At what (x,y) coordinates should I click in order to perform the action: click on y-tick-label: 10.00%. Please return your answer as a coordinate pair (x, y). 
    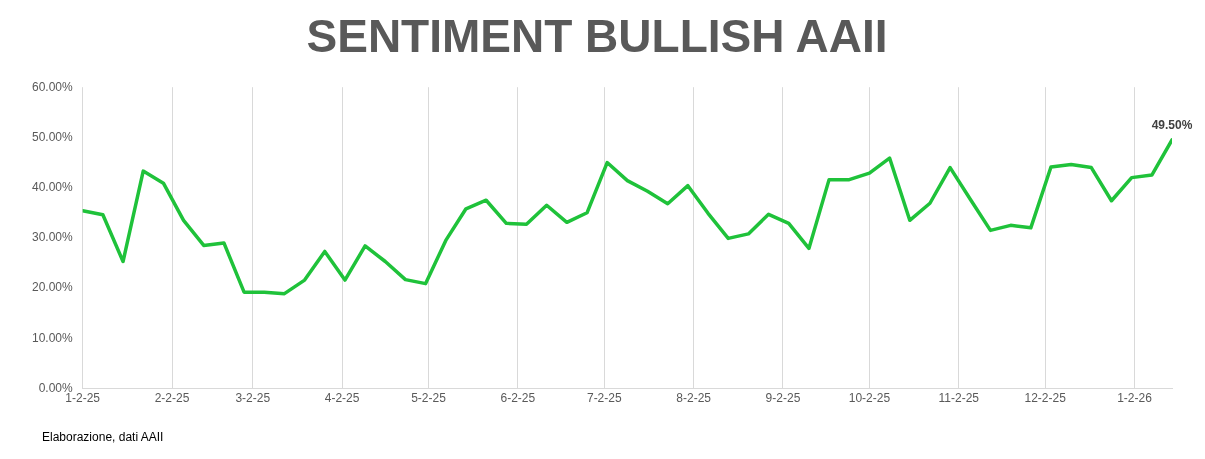
    Looking at the image, I should click on (53, 337).